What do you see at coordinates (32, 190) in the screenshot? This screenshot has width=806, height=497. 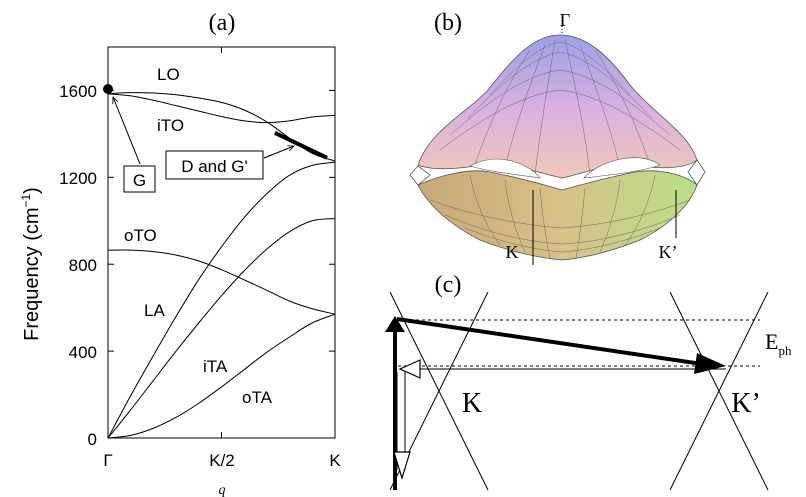 I see `y-axis-label-end: )` at bounding box center [32, 190].